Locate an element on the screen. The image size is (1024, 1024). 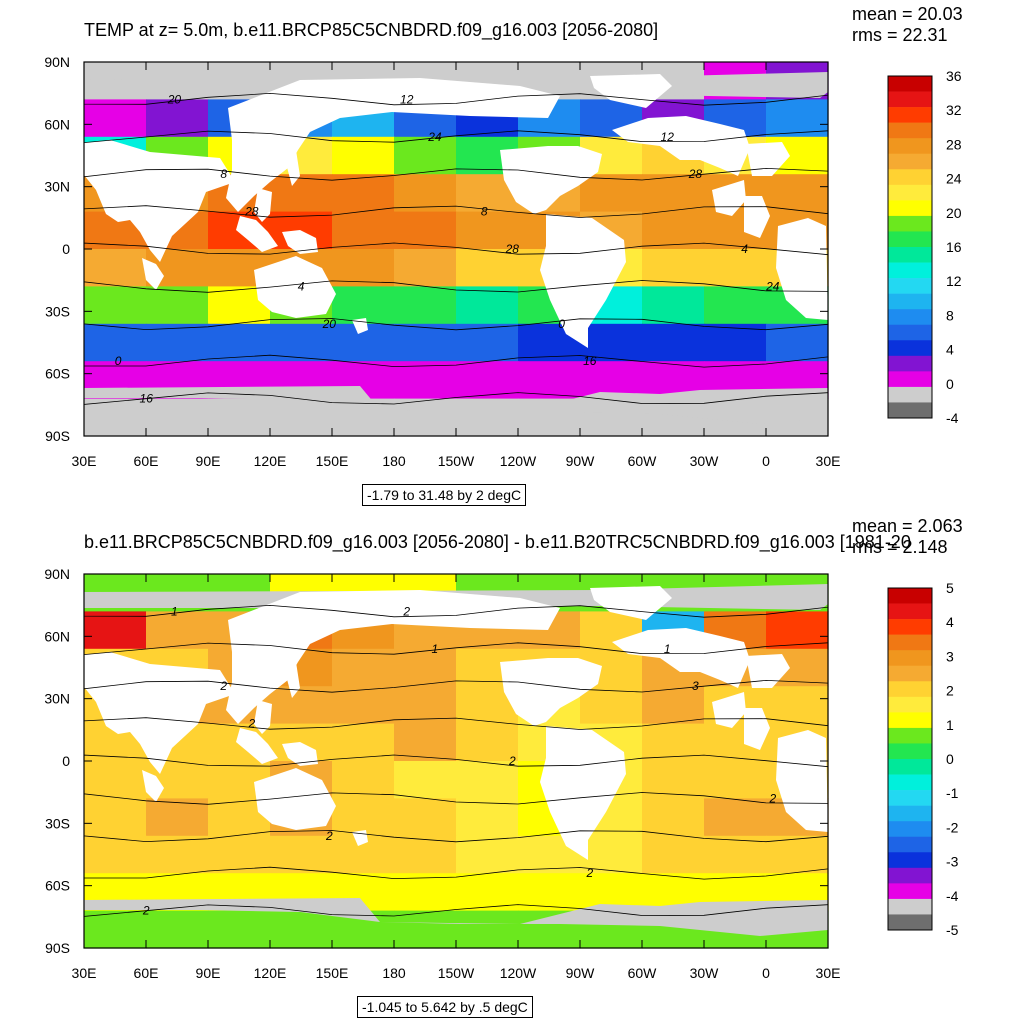
colorbar-label: -3 is located at coordinates (952, 862).